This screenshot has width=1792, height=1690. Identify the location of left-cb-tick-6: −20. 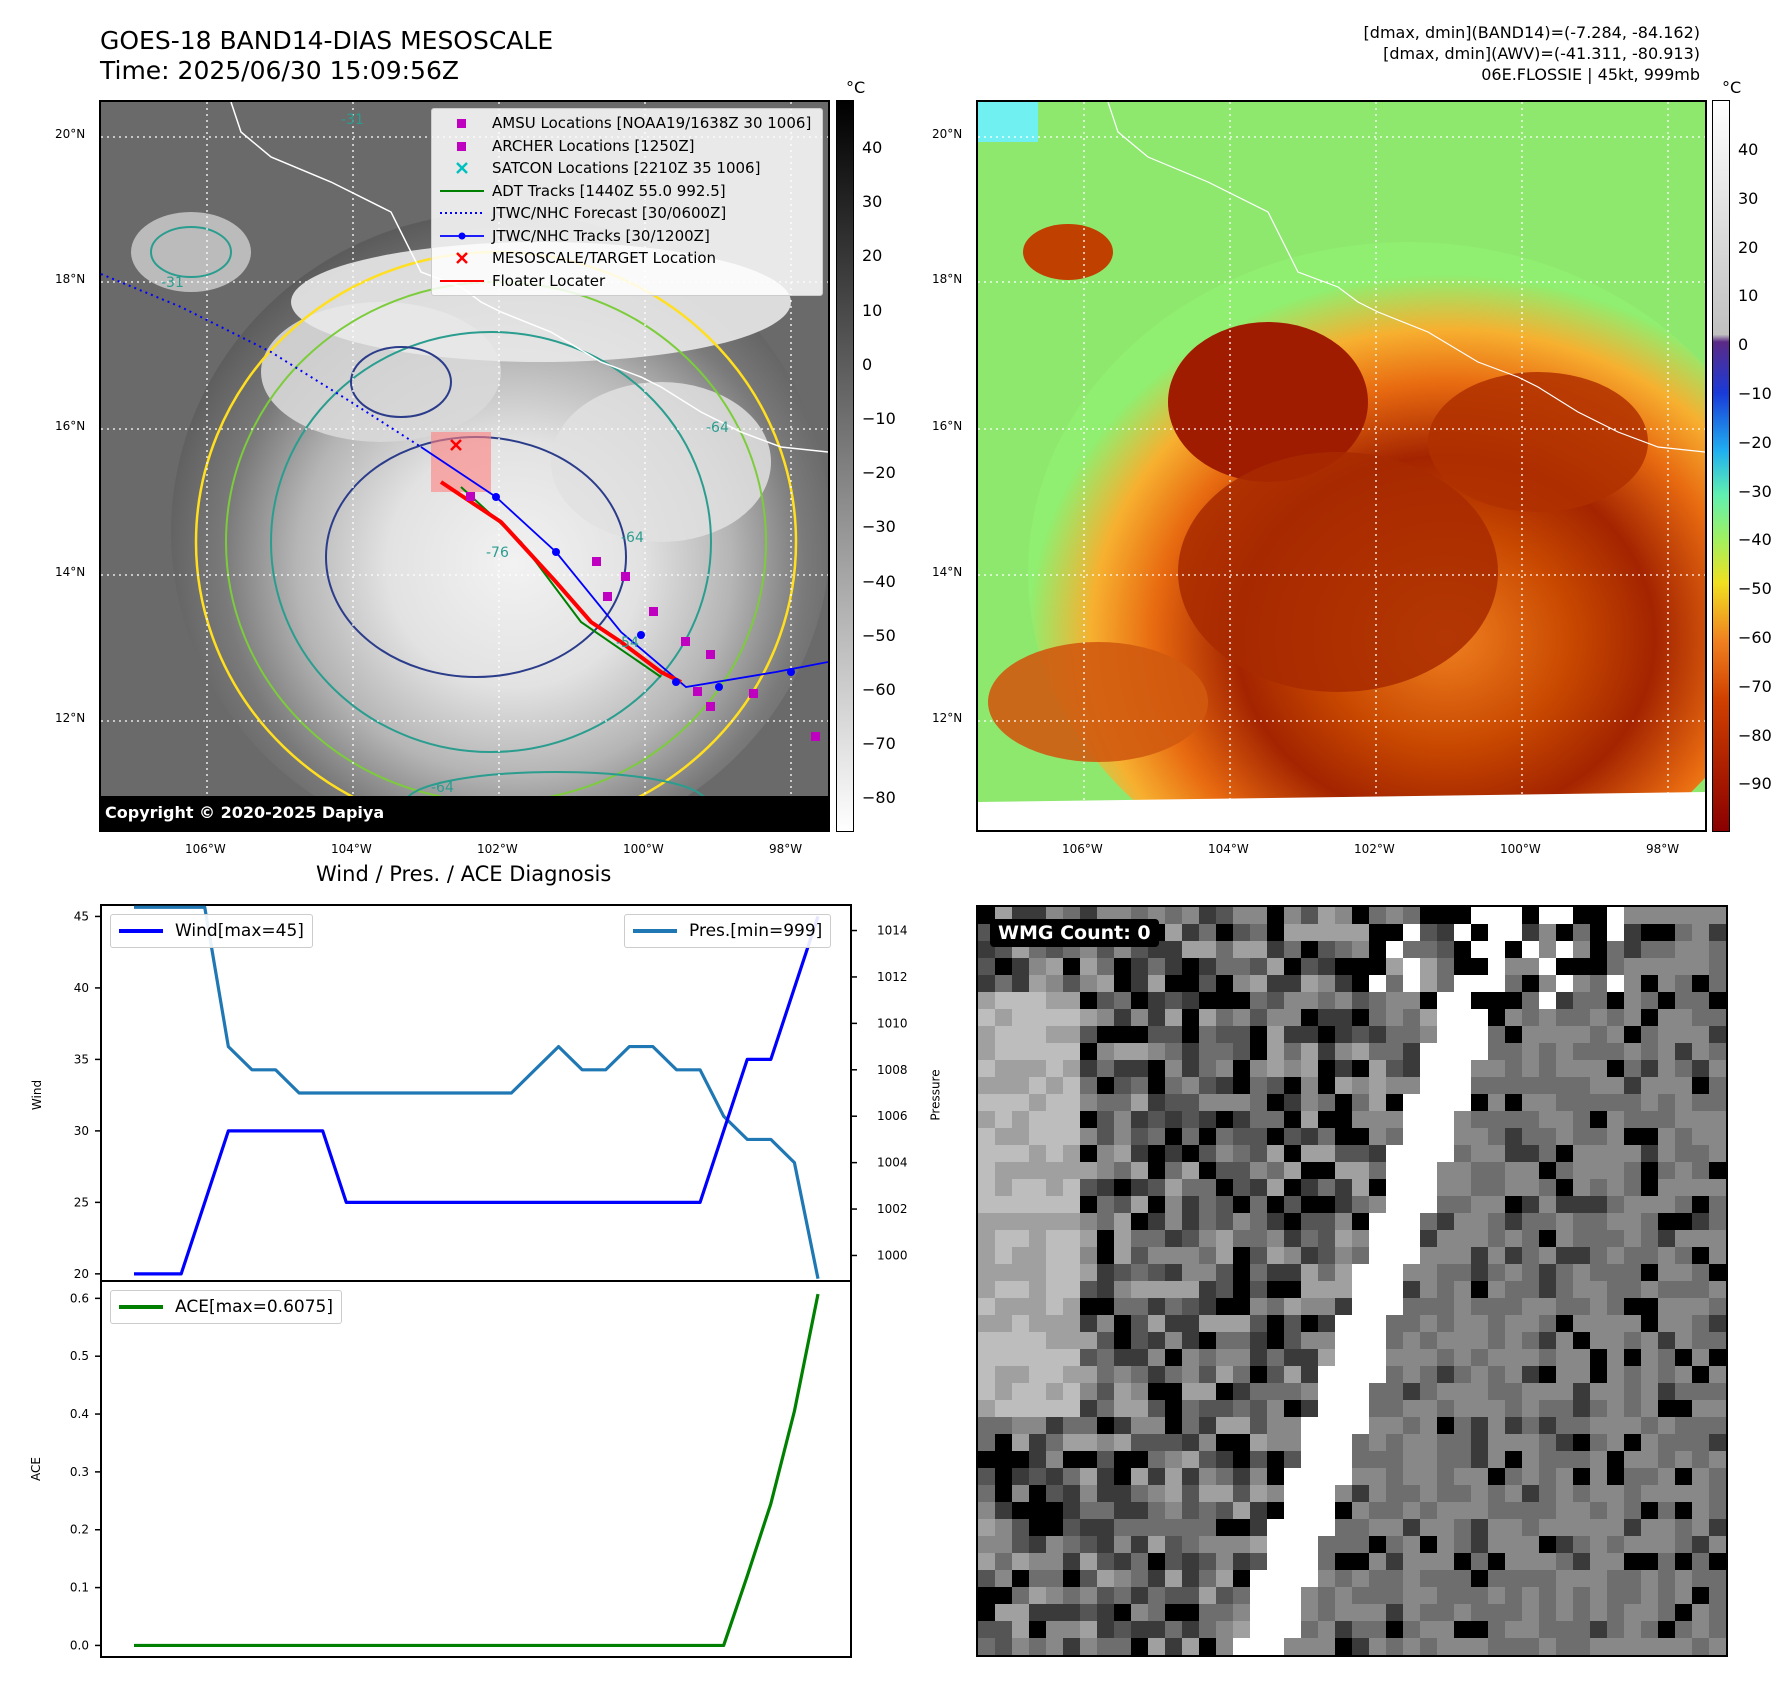
(879, 473).